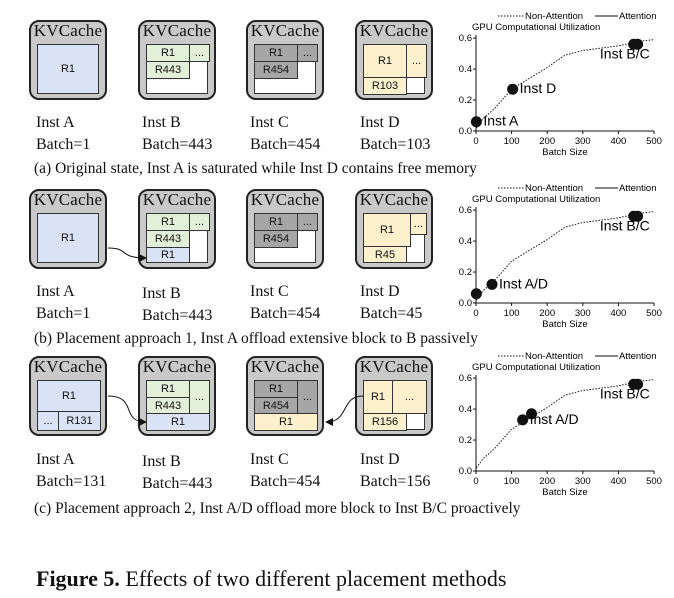  I want to click on kvcache-card-inst-a: KVCache R1, so click(68, 229).